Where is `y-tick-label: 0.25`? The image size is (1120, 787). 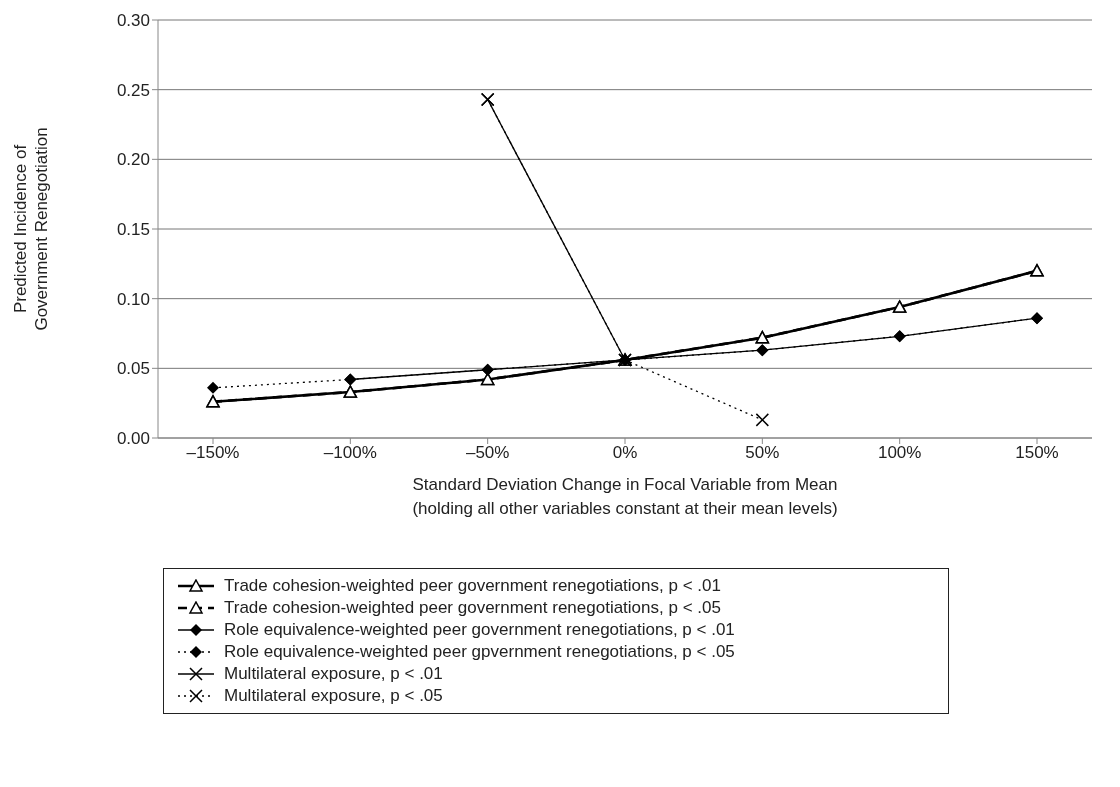 y-tick-label: 0.25 is located at coordinates (133, 90).